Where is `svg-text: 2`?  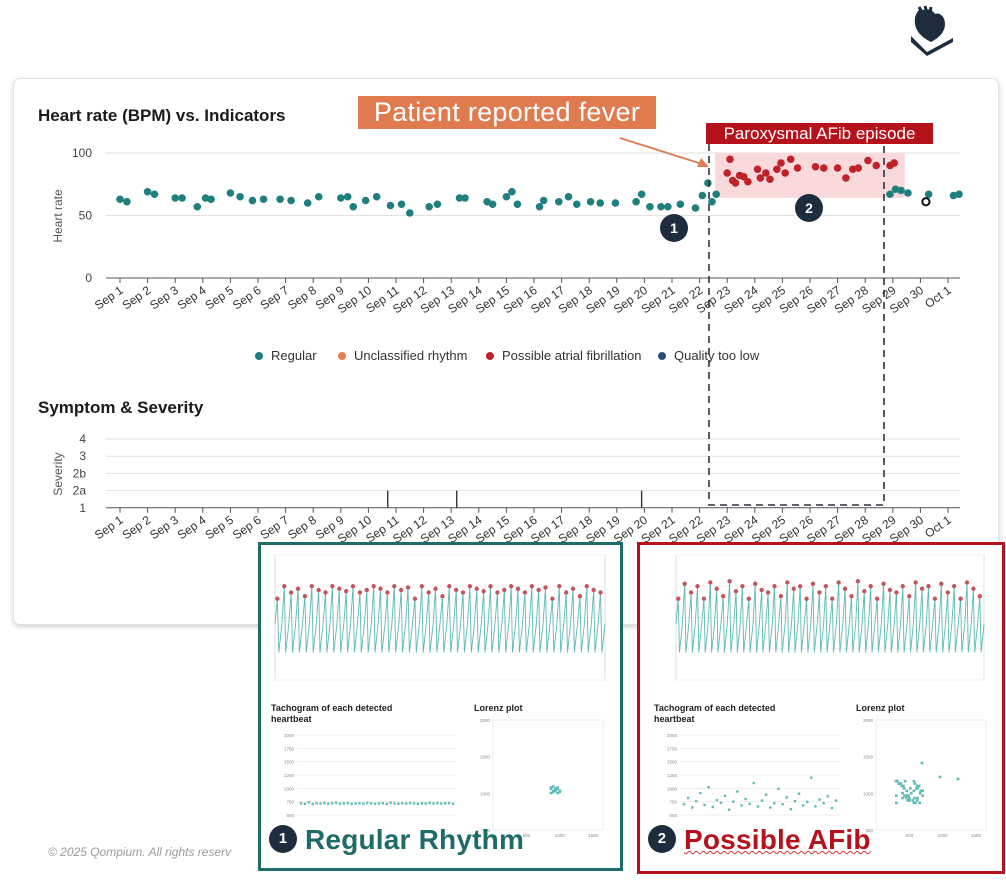 svg-text: 2 is located at coordinates (809, 208).